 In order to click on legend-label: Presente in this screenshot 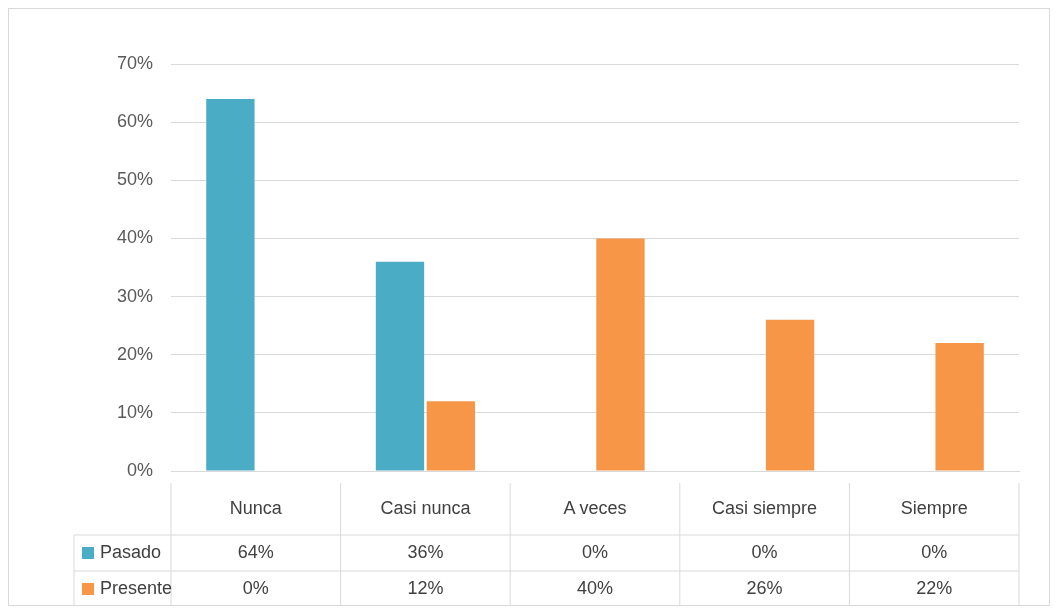, I will do `click(136, 587)`.